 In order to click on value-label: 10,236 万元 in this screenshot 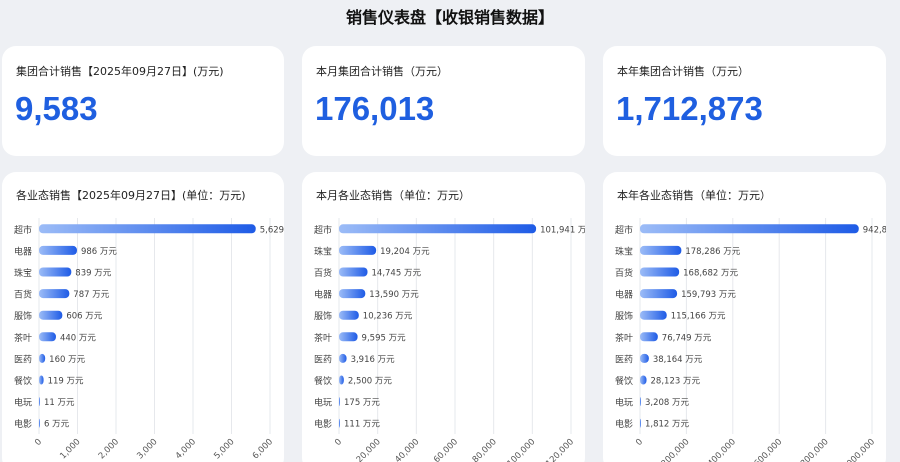, I will do `click(388, 317)`.